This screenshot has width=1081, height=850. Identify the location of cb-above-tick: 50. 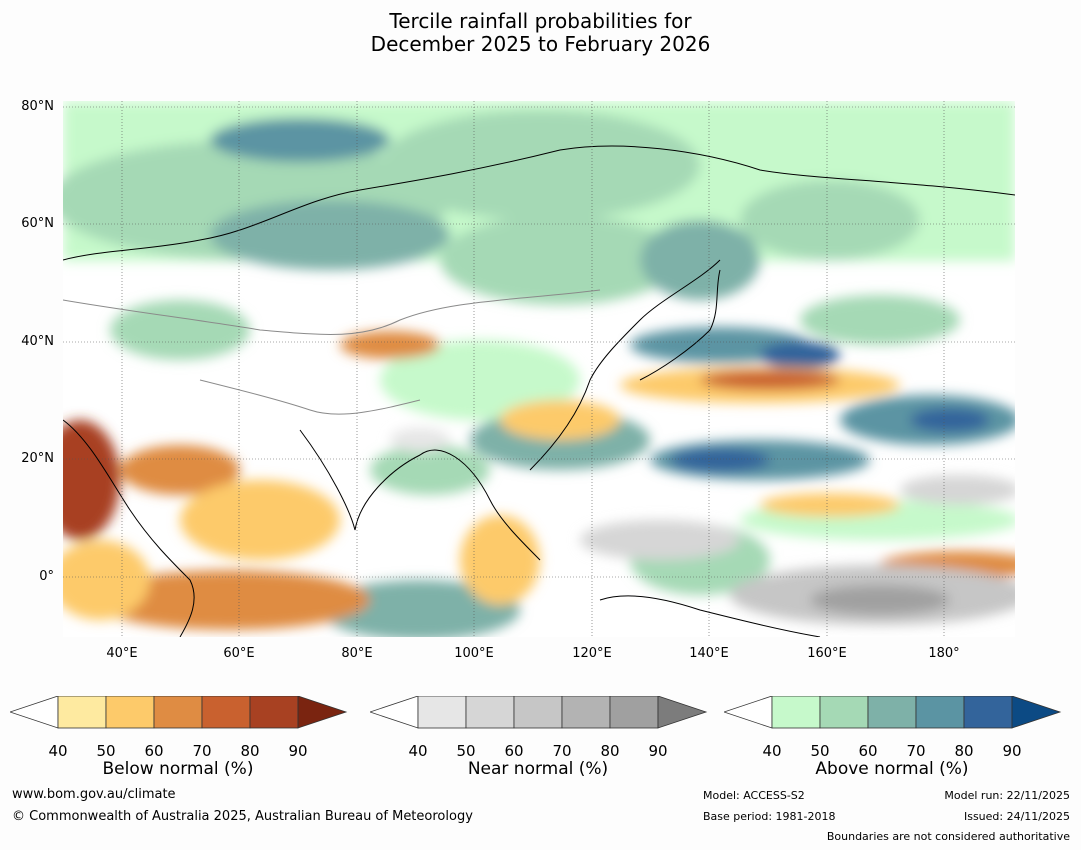
(820, 751).